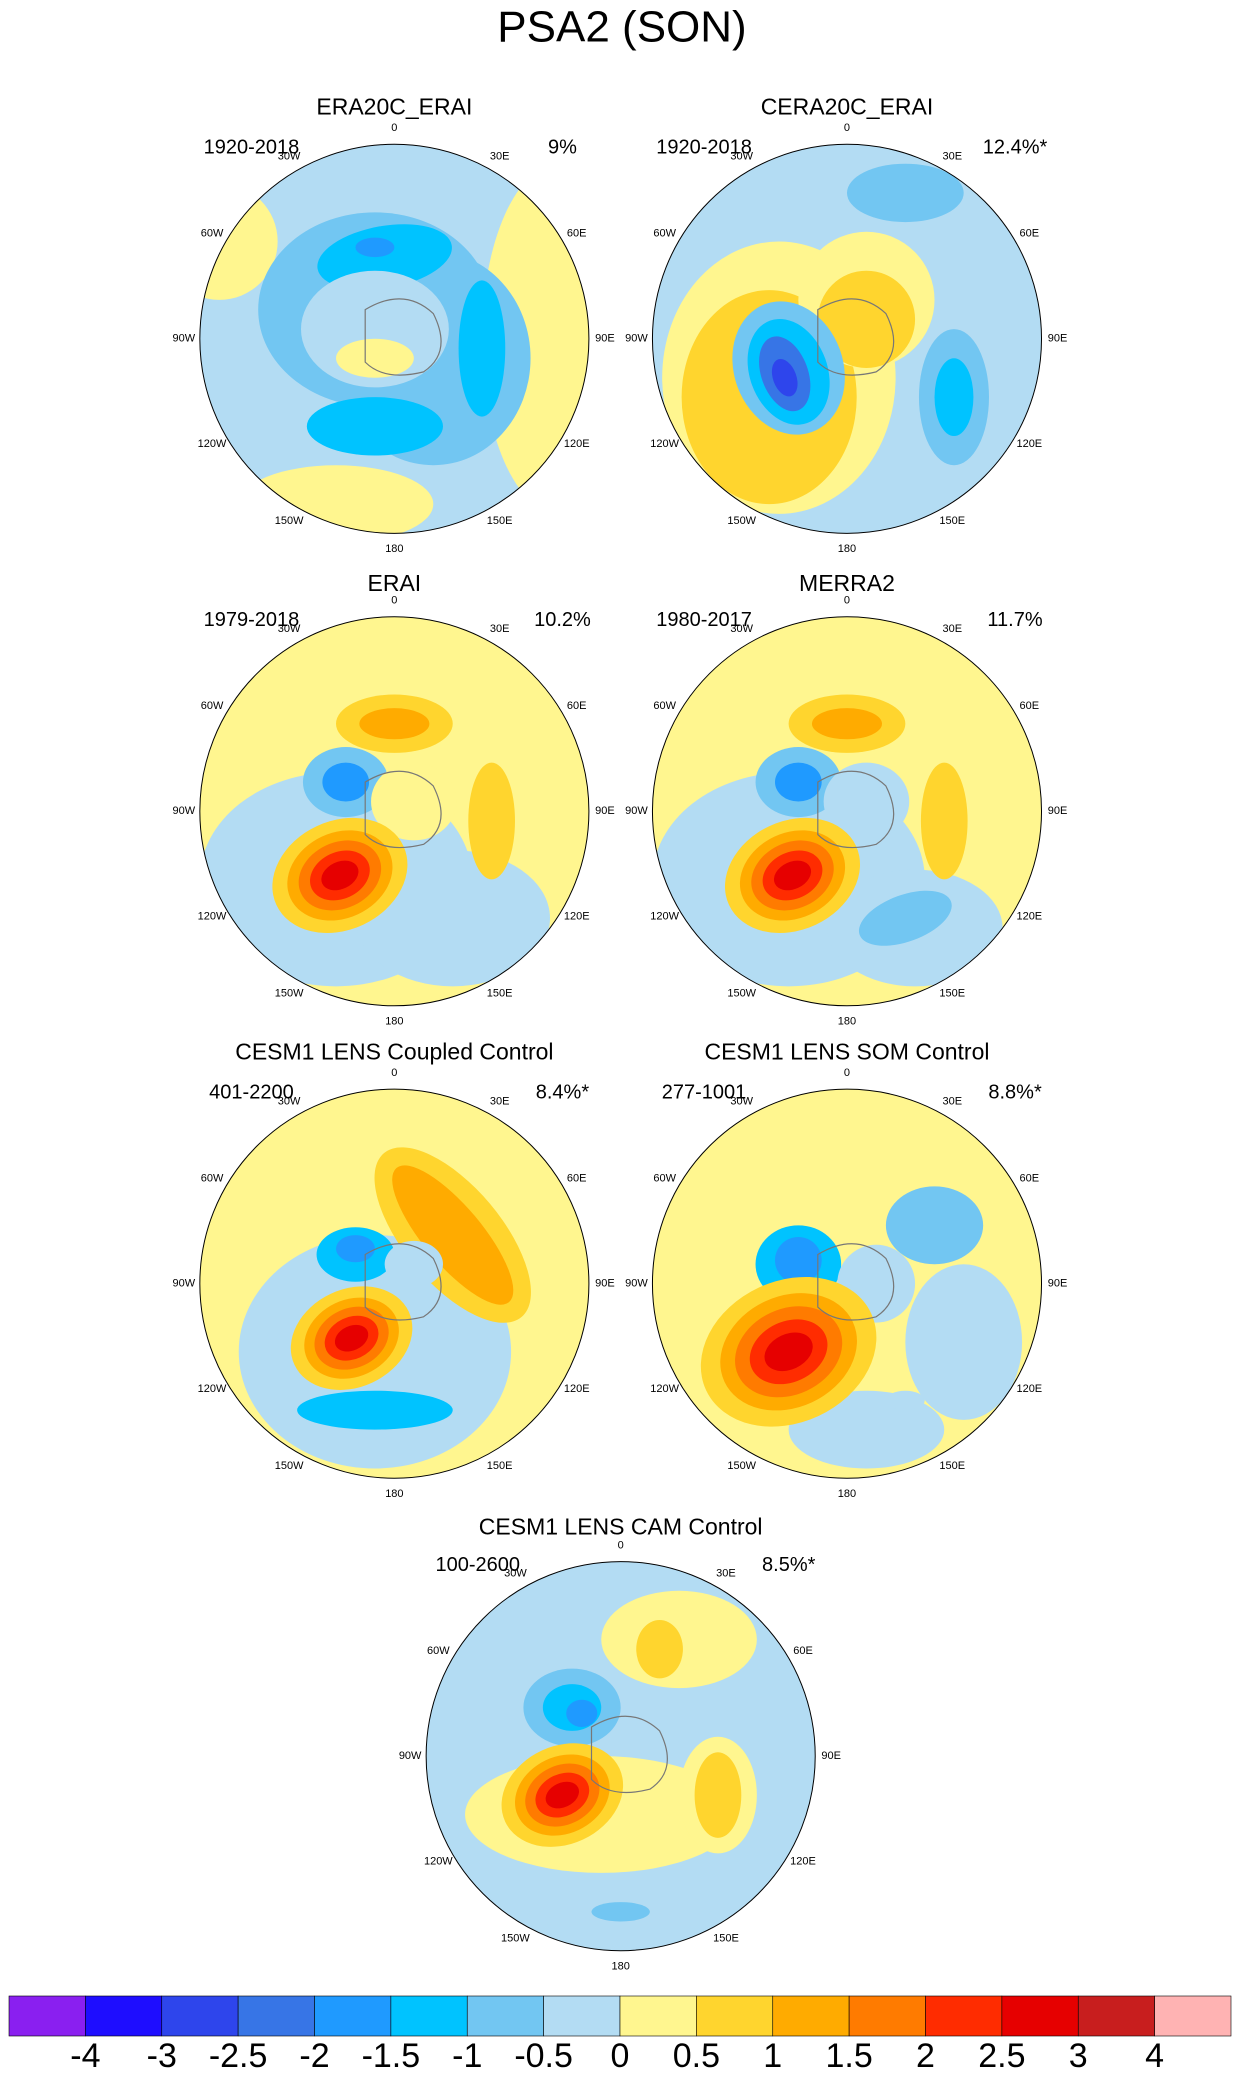 The height and width of the screenshot is (2082, 1244). Describe the element at coordinates (563, 1092) in the screenshot. I see `percent: 8.4%*` at that location.